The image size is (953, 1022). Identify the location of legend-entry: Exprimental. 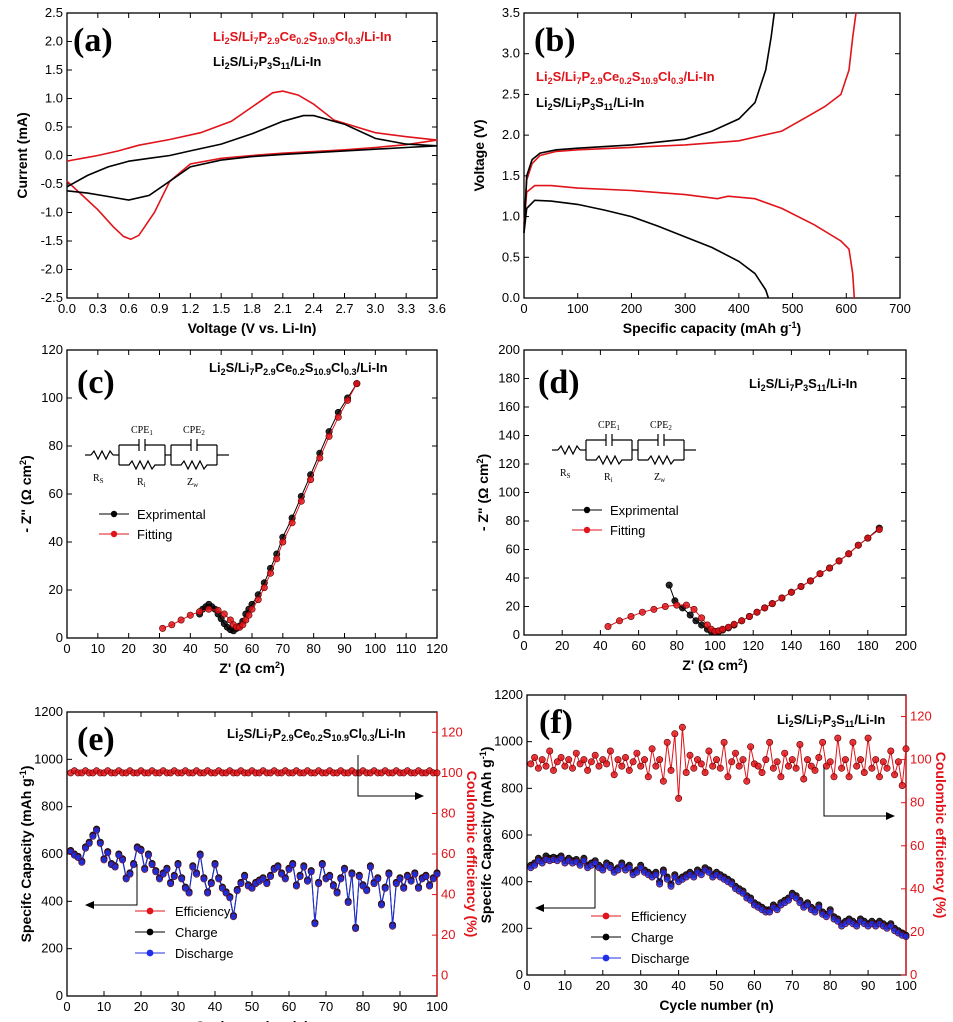
(171, 514).